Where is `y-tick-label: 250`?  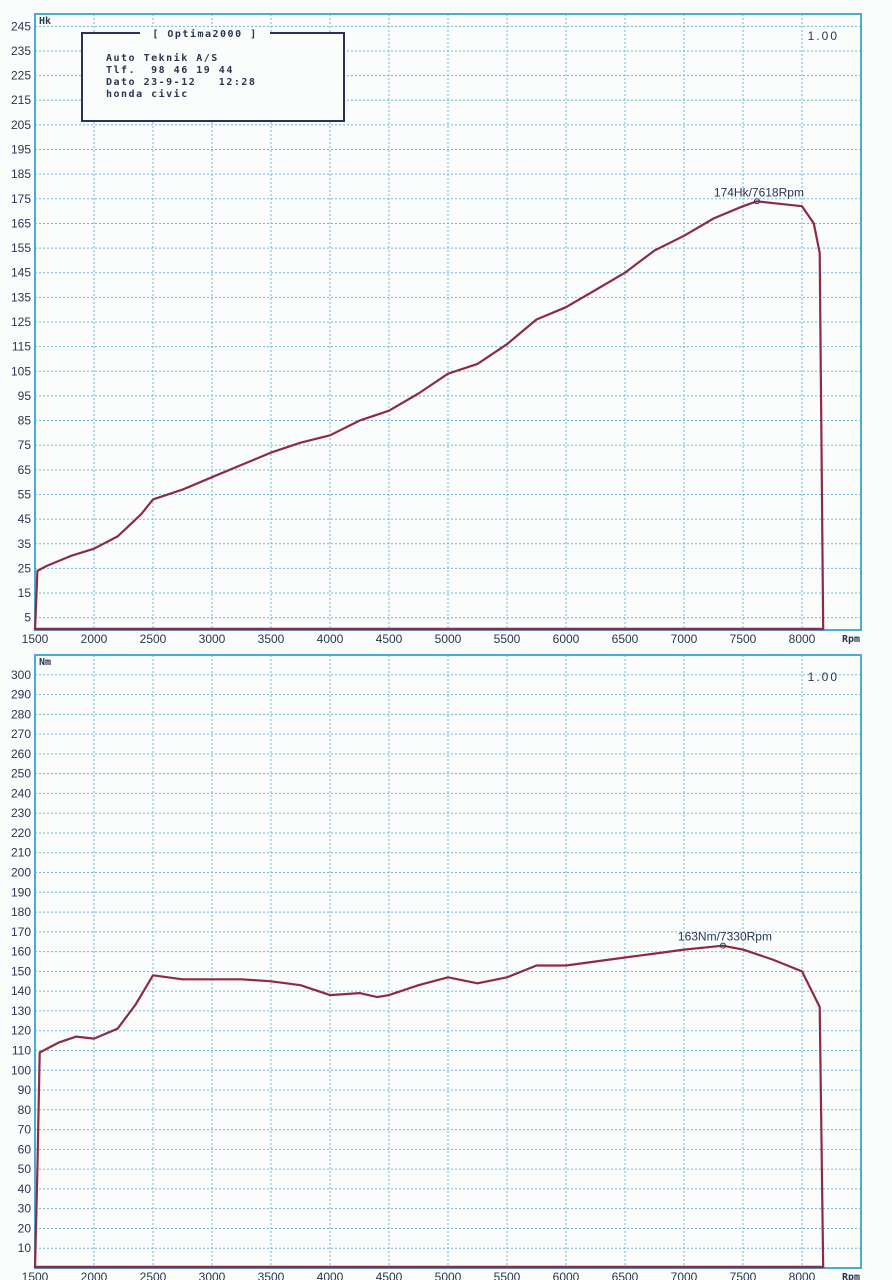 y-tick-label: 250 is located at coordinates (21, 774).